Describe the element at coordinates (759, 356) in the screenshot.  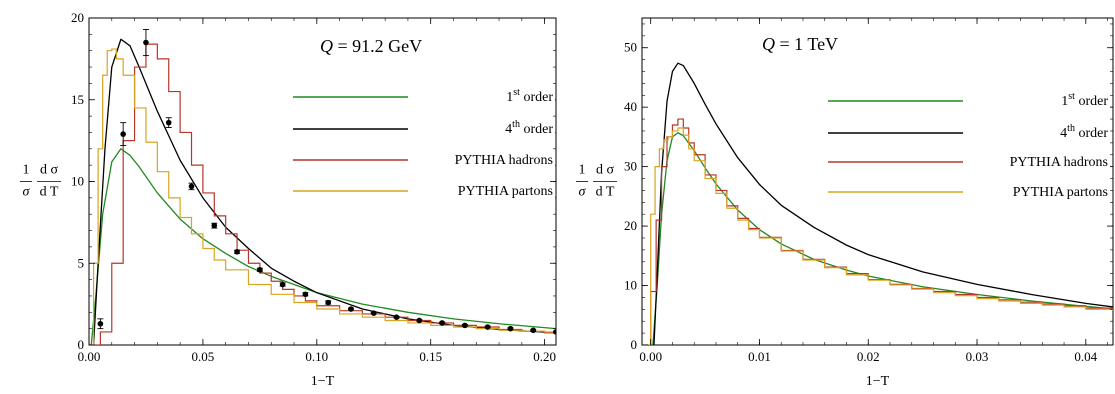
I see `x-tick-label: 0.01` at that location.